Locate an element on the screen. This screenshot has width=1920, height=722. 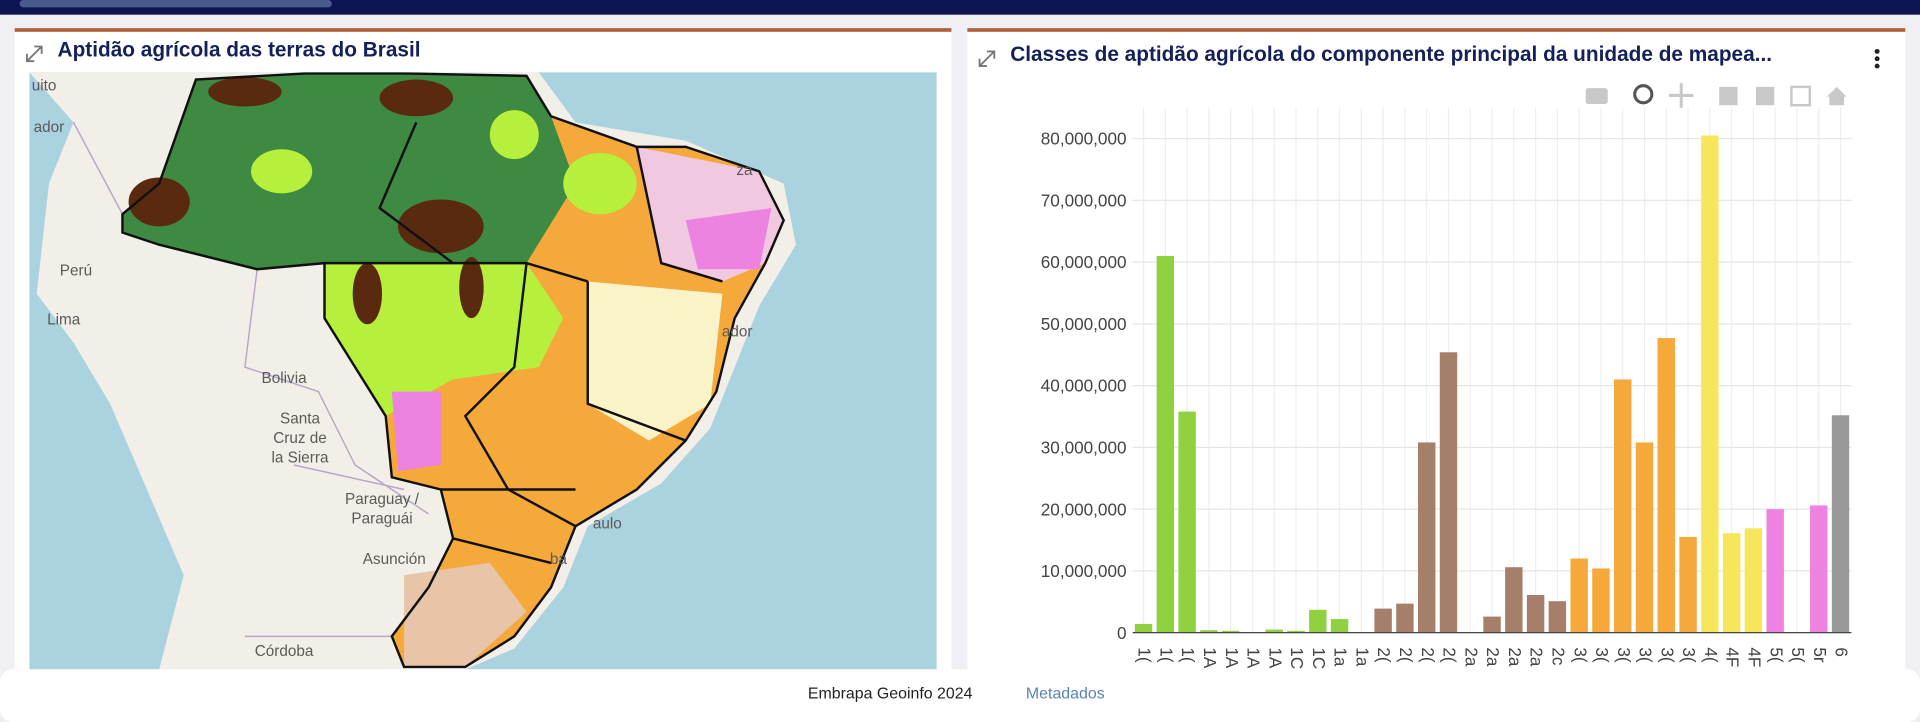
region-cream is located at coordinates (655, 361).